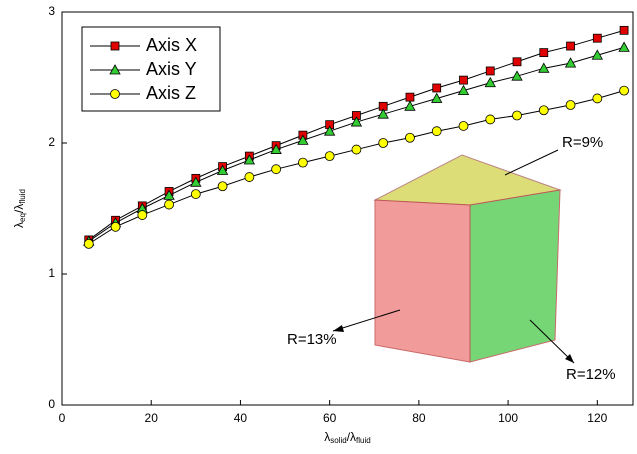 This screenshot has height=454, width=637. I want to click on x-tick-label: 60, so click(330, 418).